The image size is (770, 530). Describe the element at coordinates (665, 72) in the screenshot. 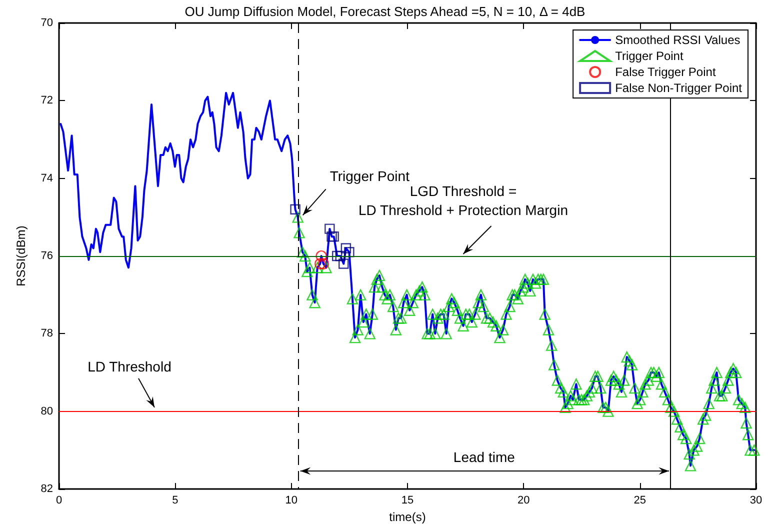

I see `legend-label: False Trigger Point` at that location.